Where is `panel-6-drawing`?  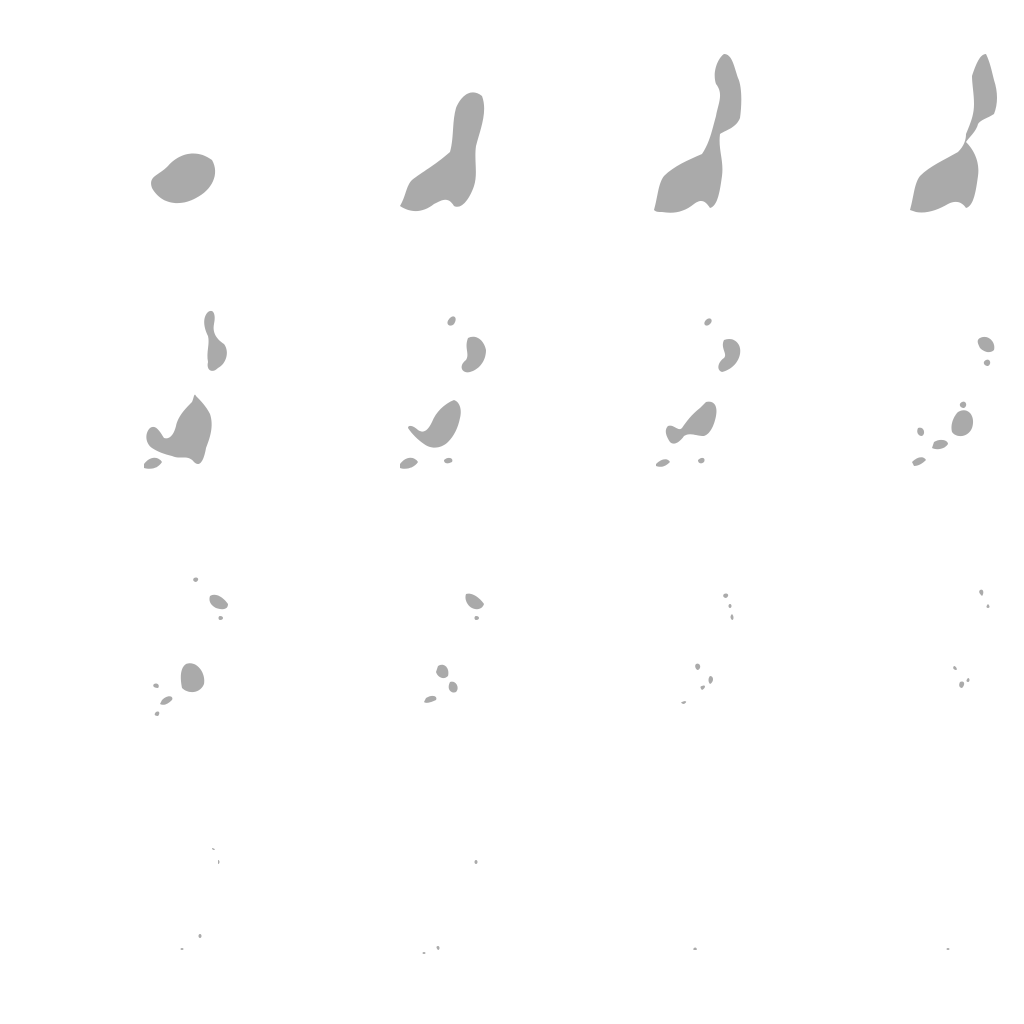 panel-6-drawing is located at coordinates (384, 384).